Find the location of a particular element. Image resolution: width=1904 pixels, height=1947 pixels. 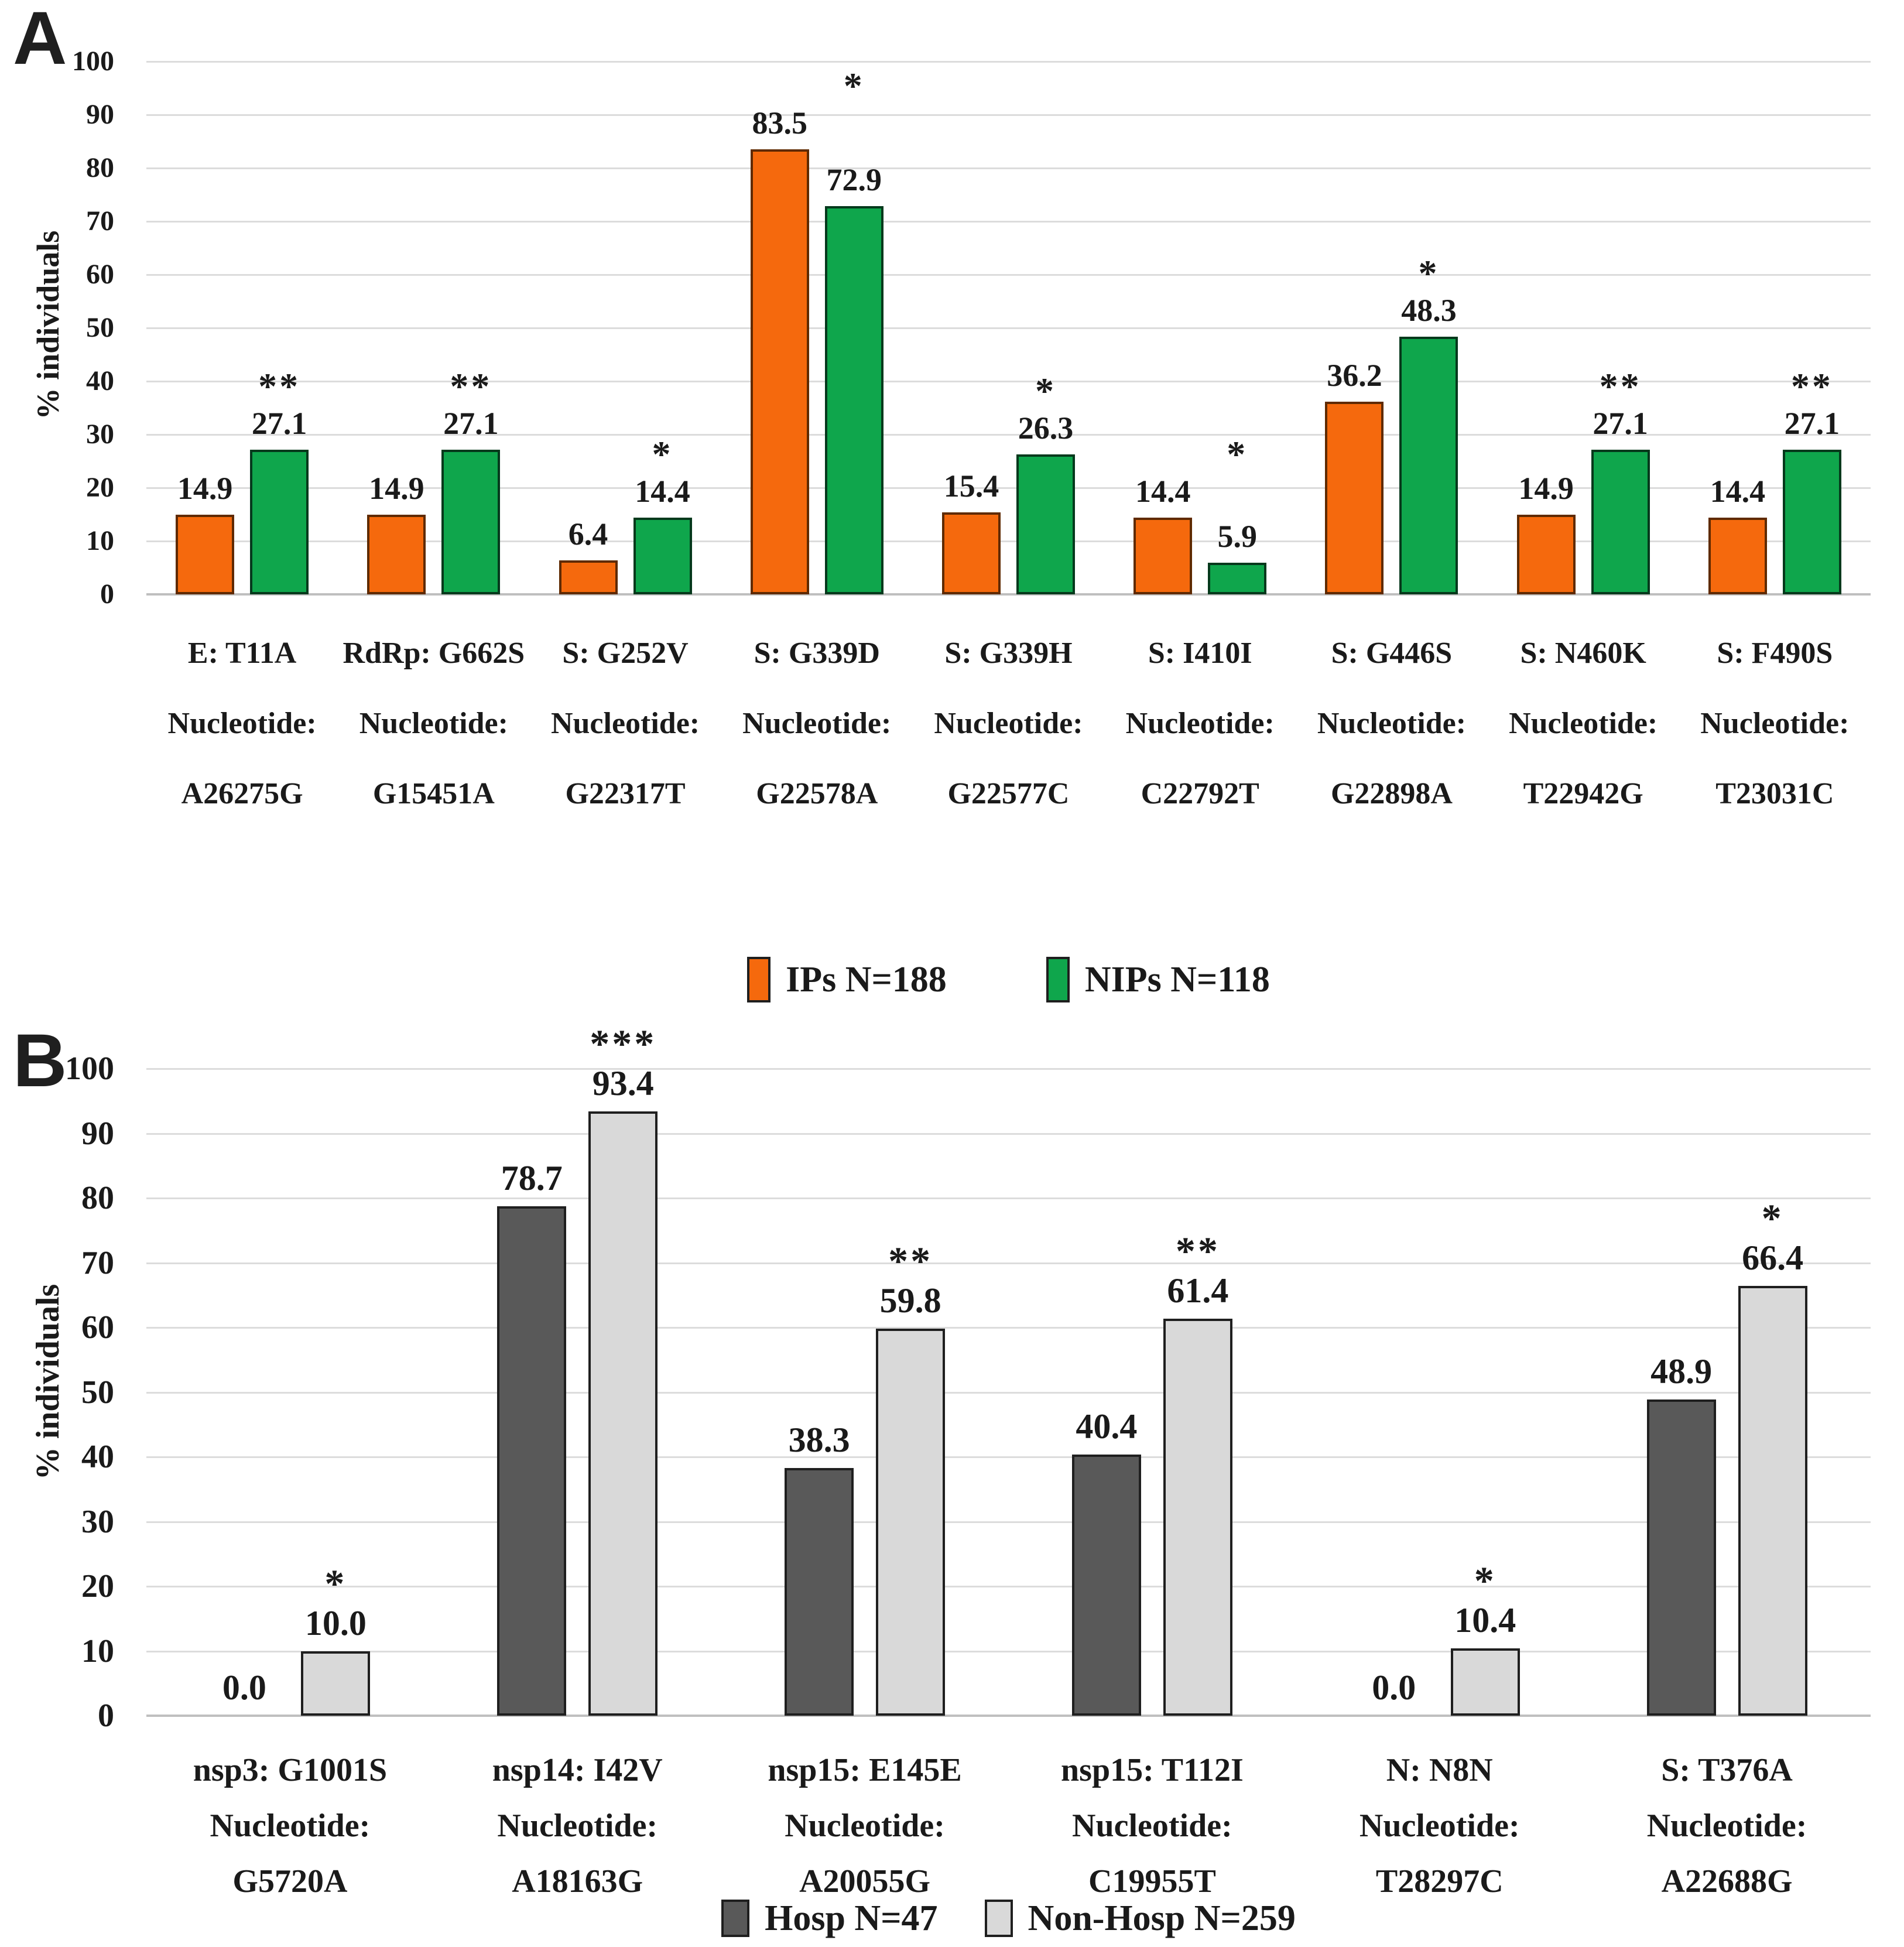

y-tick-label-100: 100 is located at coordinates (89, 1069).